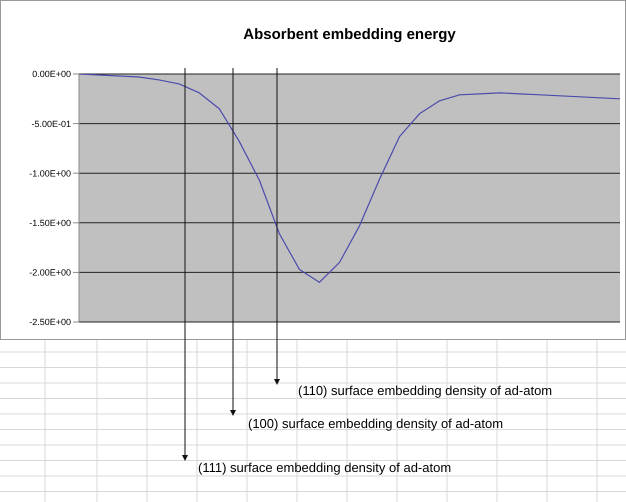 This screenshot has height=502, width=626. I want to click on y-tick-label: -2.00E+00, so click(50, 273).